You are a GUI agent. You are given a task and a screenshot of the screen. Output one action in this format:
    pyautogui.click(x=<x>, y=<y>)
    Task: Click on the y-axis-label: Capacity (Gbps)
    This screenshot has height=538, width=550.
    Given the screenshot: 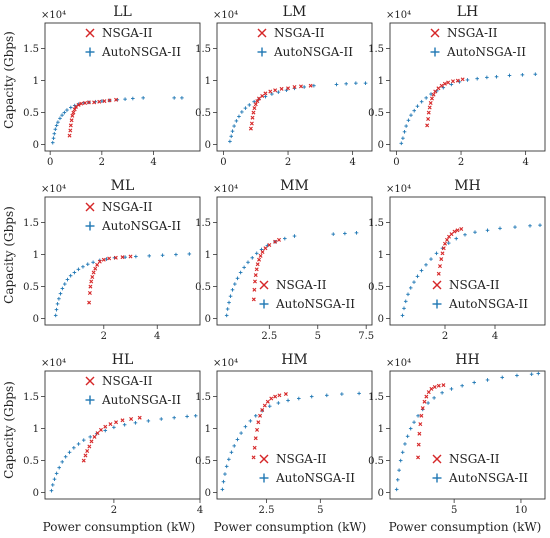 What is the action you would take?
    pyautogui.click(x=9, y=430)
    